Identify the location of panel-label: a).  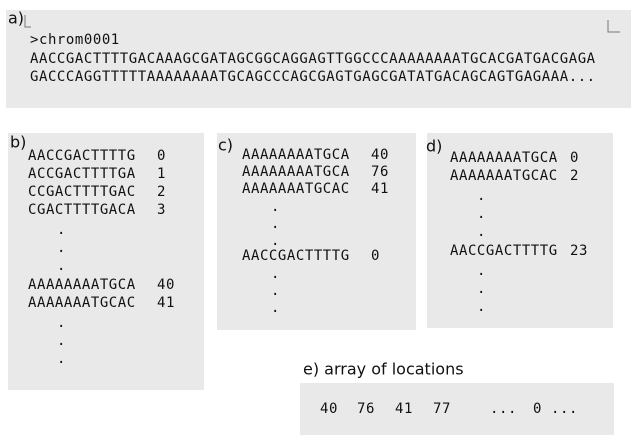
(16, 18).